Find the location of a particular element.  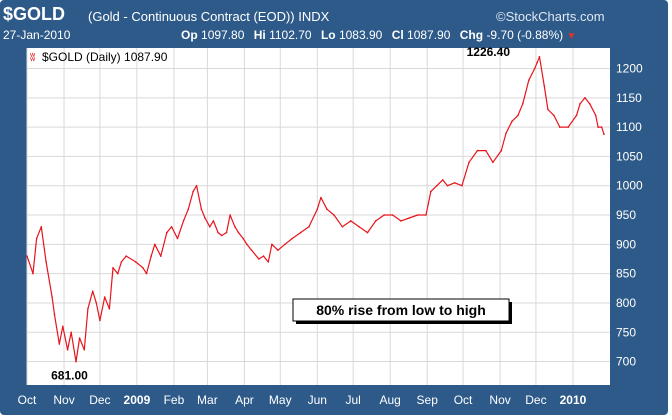

close-label: Cl is located at coordinates (397, 35).